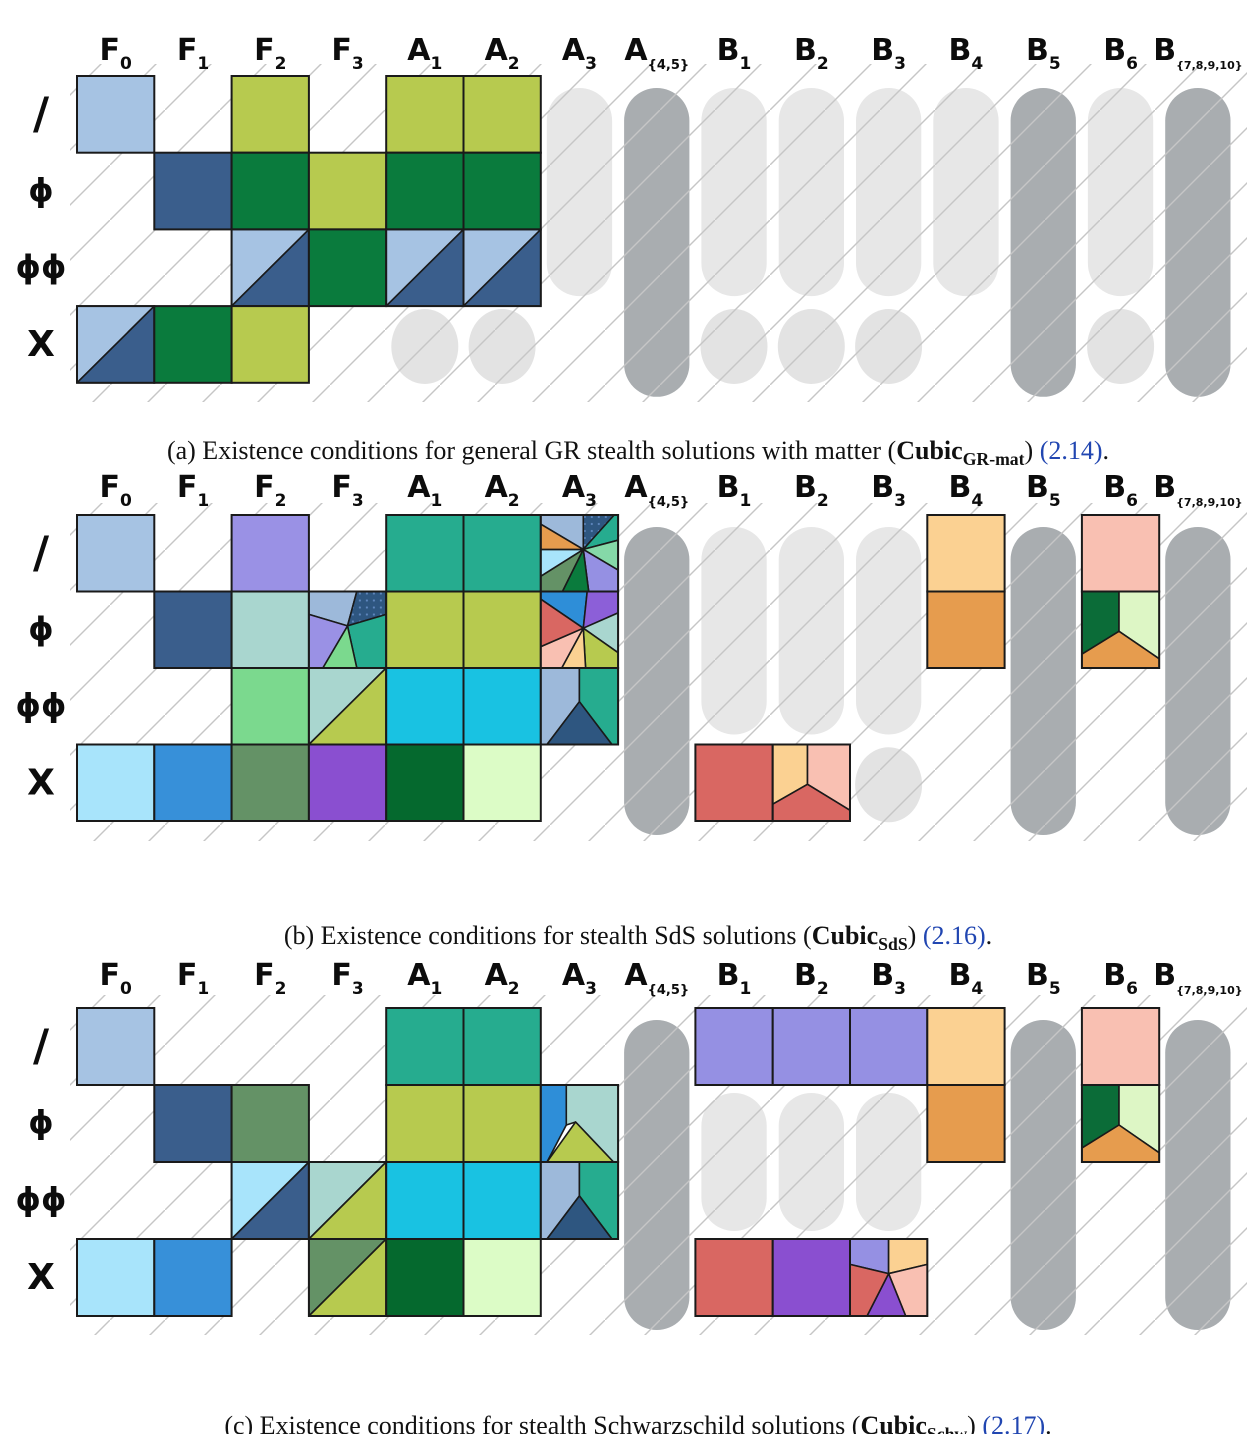 This screenshot has height=1434, width=1250. I want to click on caption-c-eq-ref-link: (2.17), so click(1014, 1422).